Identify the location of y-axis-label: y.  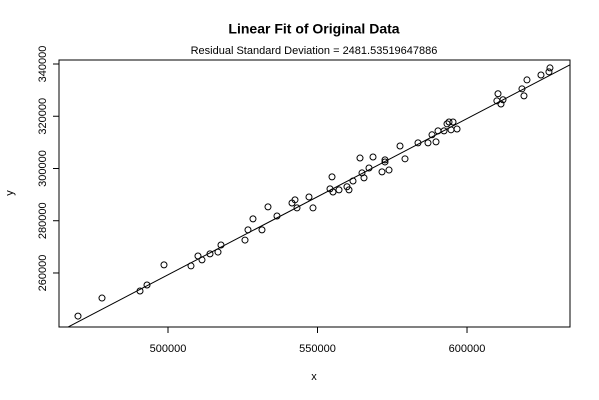
(10, 193).